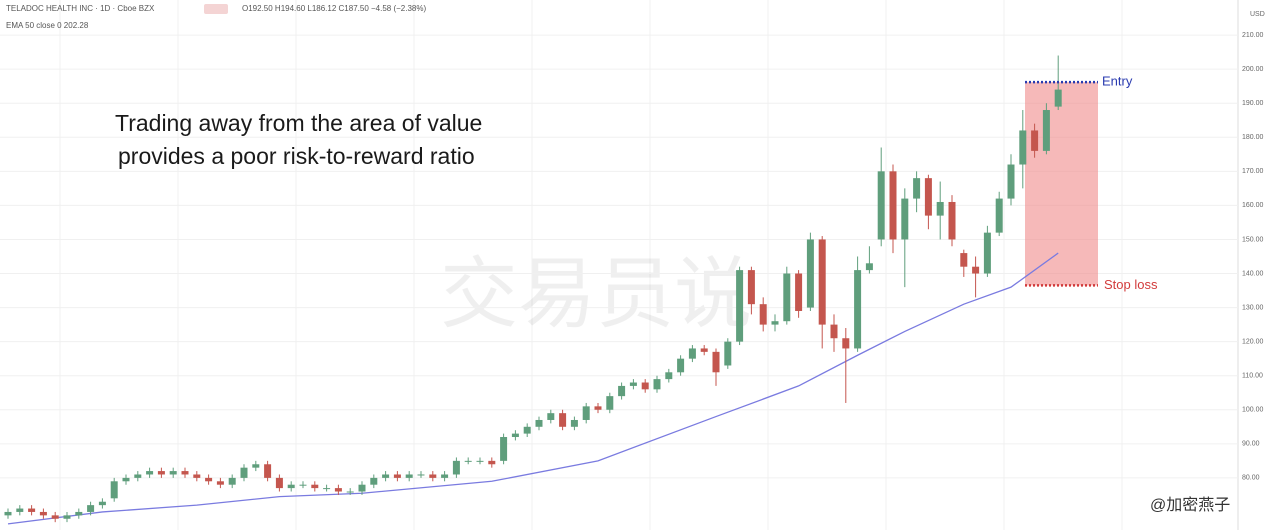 Image resolution: width=1271 pixels, height=530 pixels. What do you see at coordinates (1253, 35) in the screenshot?
I see `y-tick-label: 210.00` at bounding box center [1253, 35].